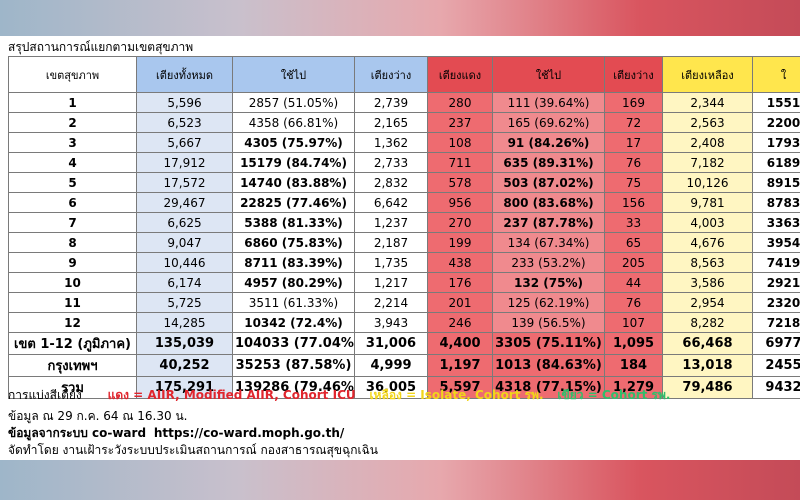 This screenshot has height=500, width=800. What do you see at coordinates (391, 222) in the screenshot?
I see `cell-free: 1,237` at bounding box center [391, 222].